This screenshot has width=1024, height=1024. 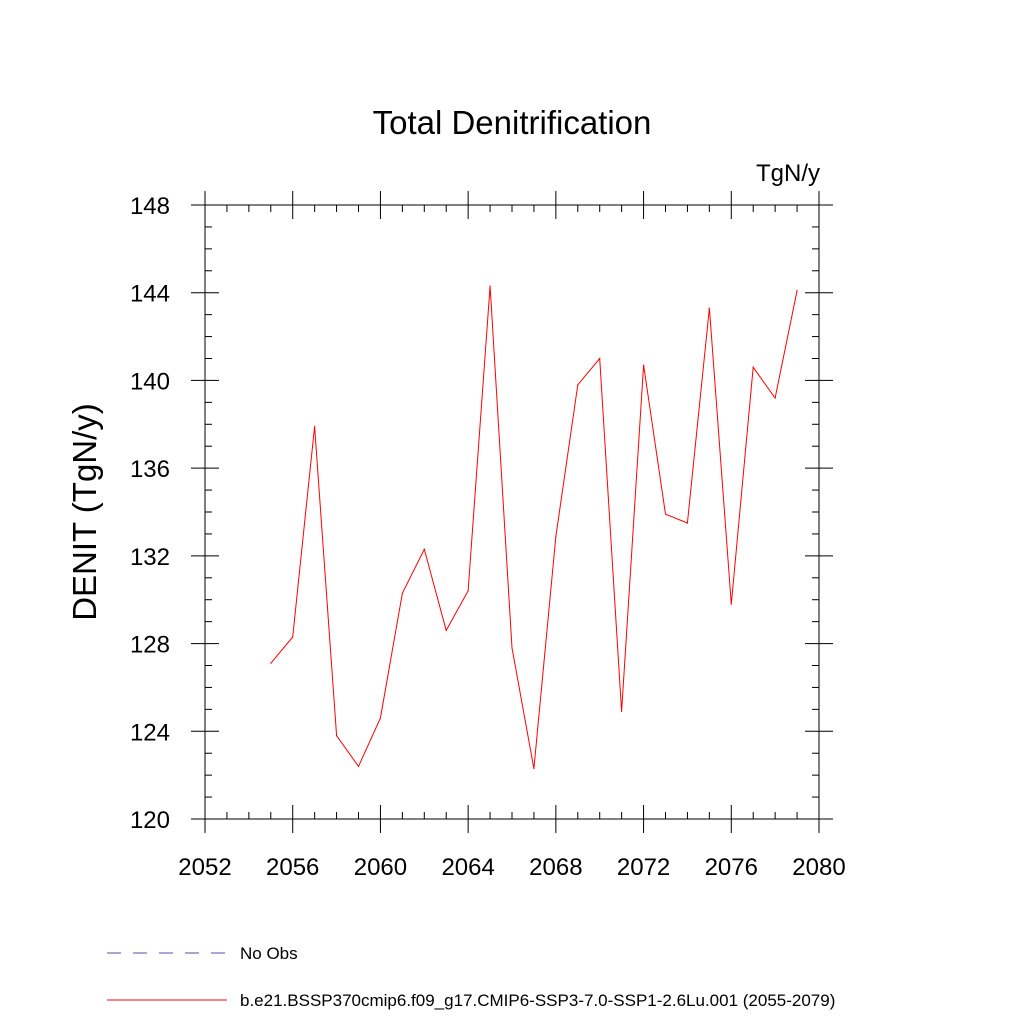 I want to click on y-tick-label: 128, so click(x=150, y=645).